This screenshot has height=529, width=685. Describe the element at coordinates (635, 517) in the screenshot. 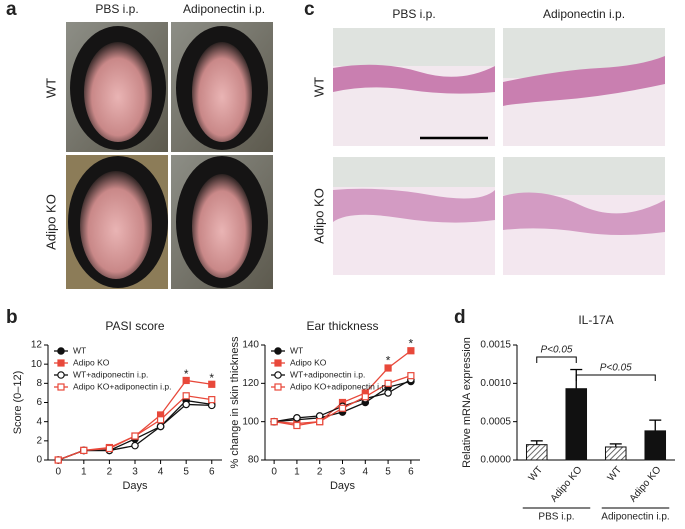

I see `group-label: Adiponectin i.p.` at that location.